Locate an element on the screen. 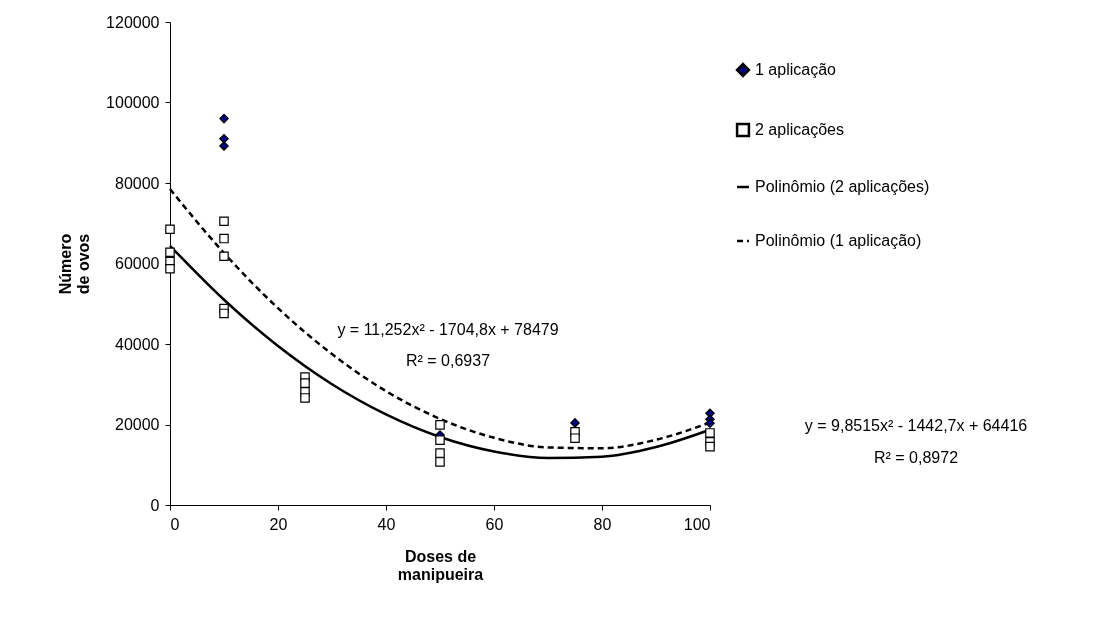  x-tick-label: 100 is located at coordinates (697, 524).